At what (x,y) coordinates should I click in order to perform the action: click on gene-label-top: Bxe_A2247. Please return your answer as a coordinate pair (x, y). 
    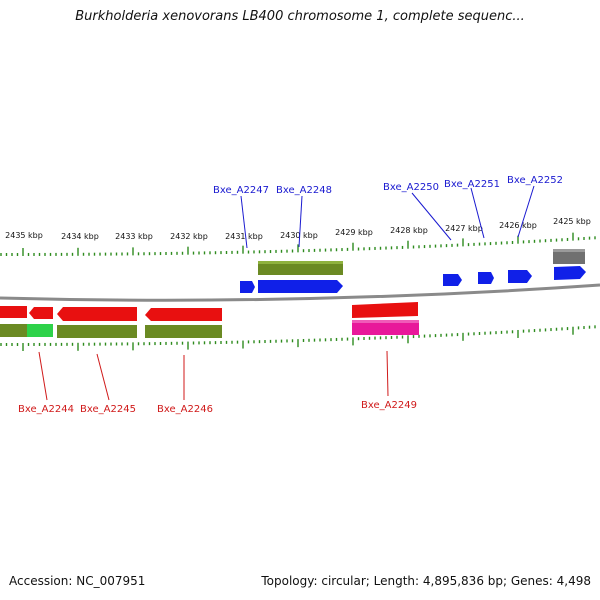
    Looking at the image, I should click on (241, 190).